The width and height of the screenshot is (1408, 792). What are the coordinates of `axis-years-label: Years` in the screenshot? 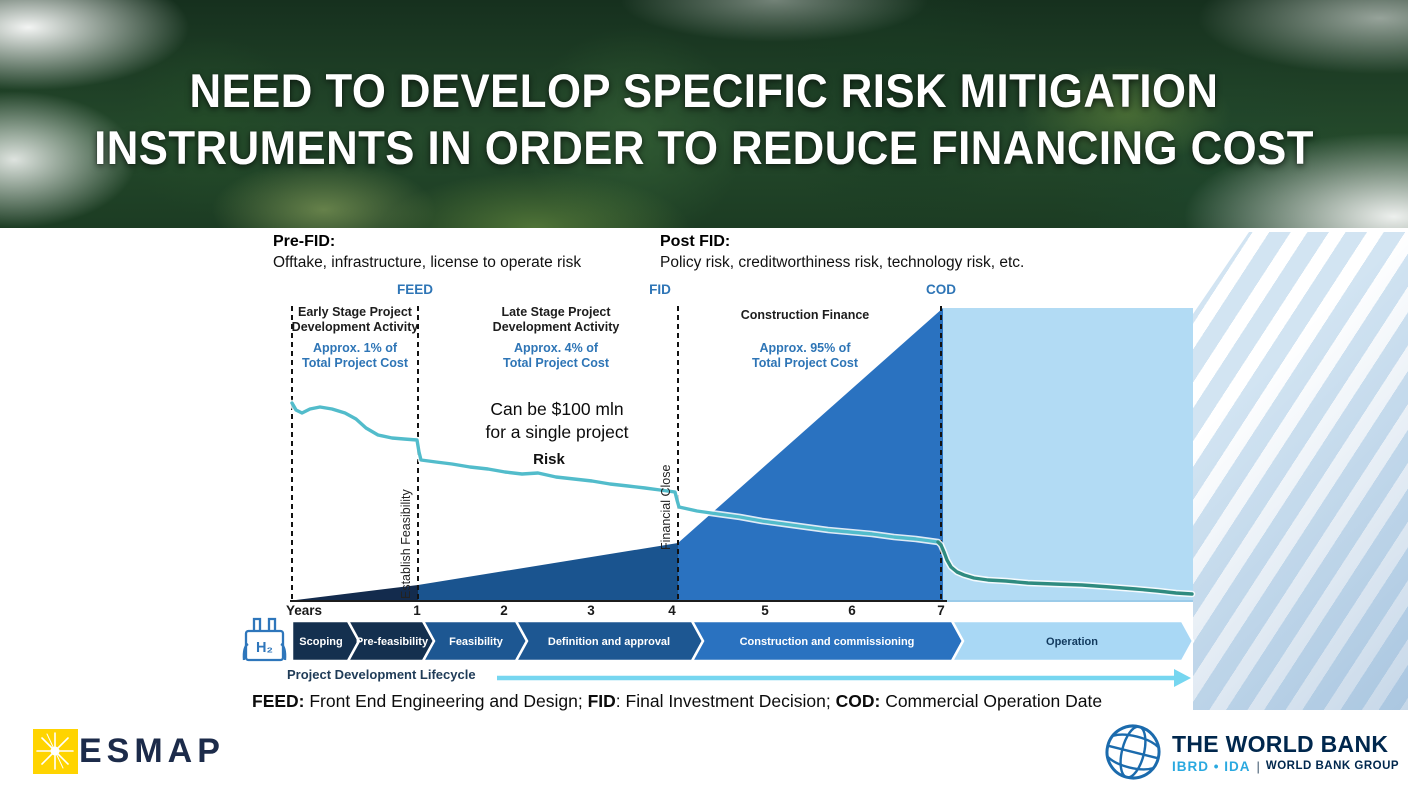 It's located at (304, 610).